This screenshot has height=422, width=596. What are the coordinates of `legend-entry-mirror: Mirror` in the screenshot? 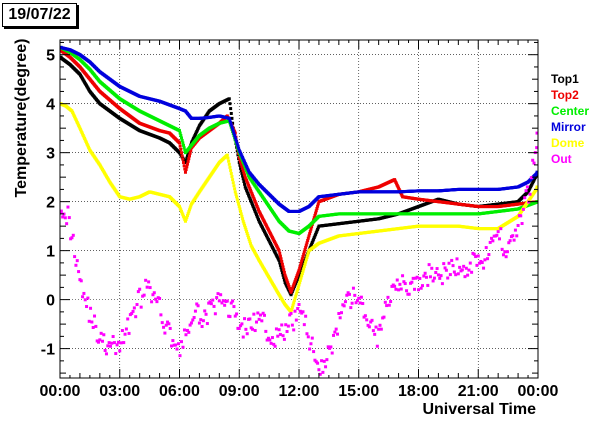 It's located at (568, 127).